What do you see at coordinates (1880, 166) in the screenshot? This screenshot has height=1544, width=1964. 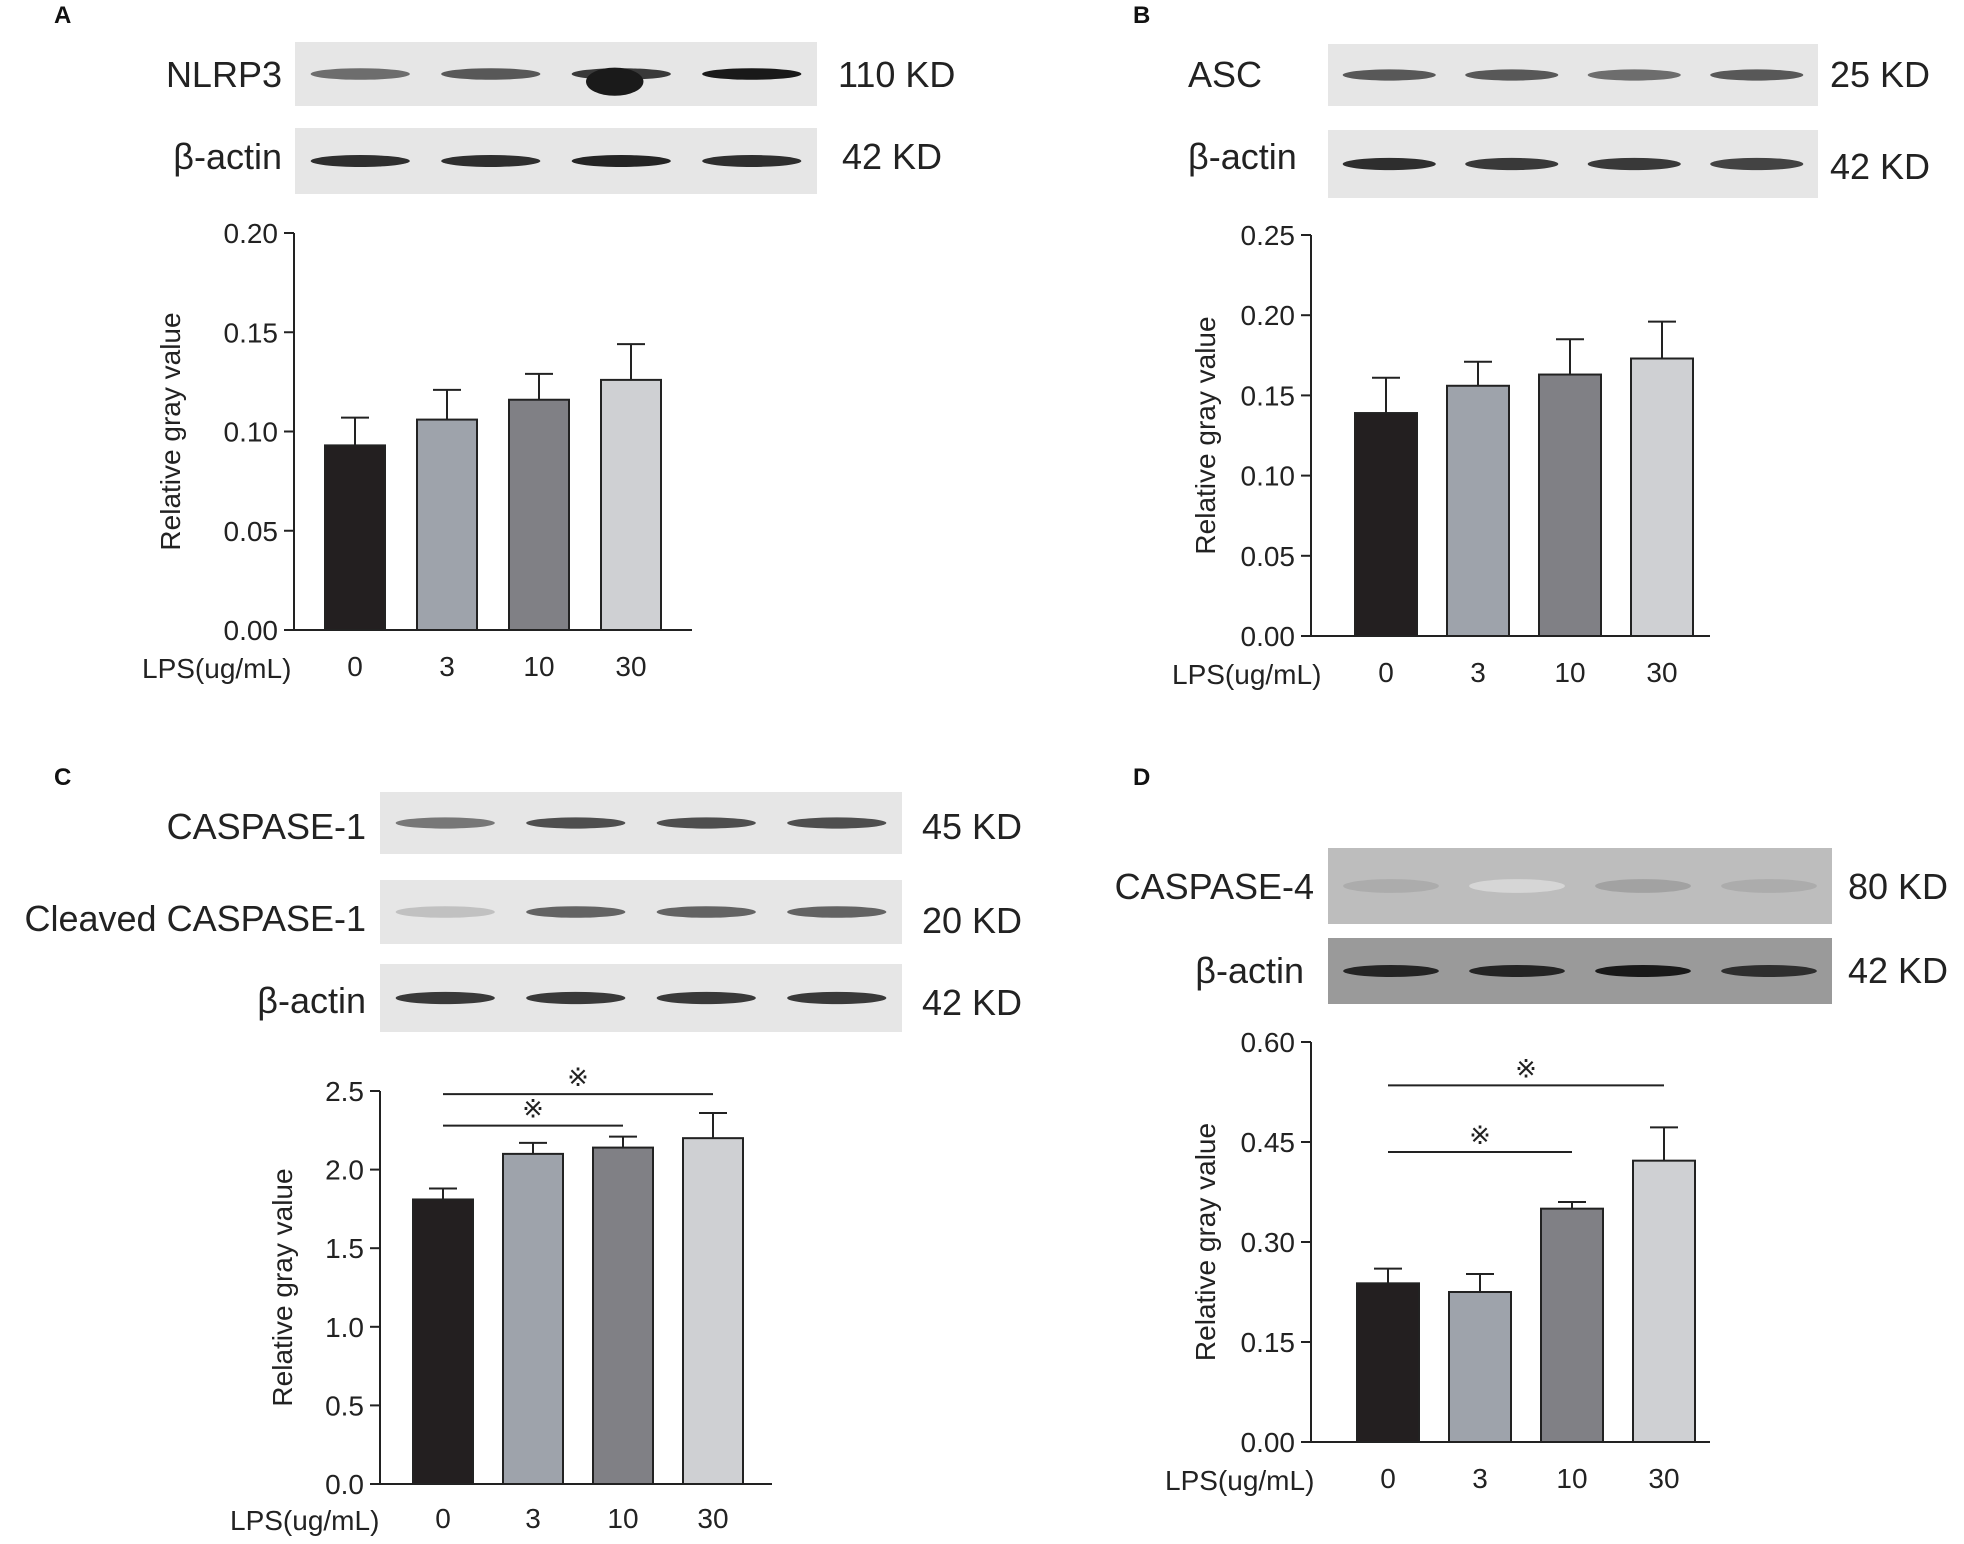 I see `blot-kd-actin-b: 42 KD` at bounding box center [1880, 166].